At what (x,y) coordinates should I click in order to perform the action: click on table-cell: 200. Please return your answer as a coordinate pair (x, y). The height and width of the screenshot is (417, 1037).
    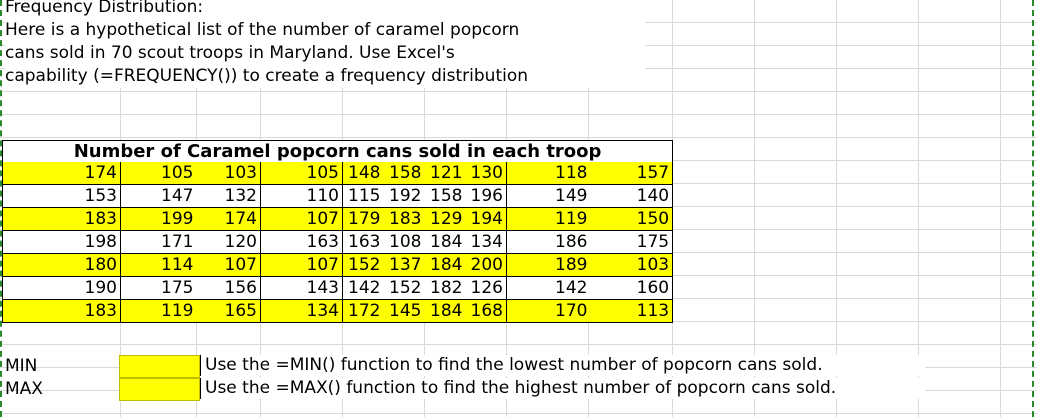
    Looking at the image, I should click on (486, 265).